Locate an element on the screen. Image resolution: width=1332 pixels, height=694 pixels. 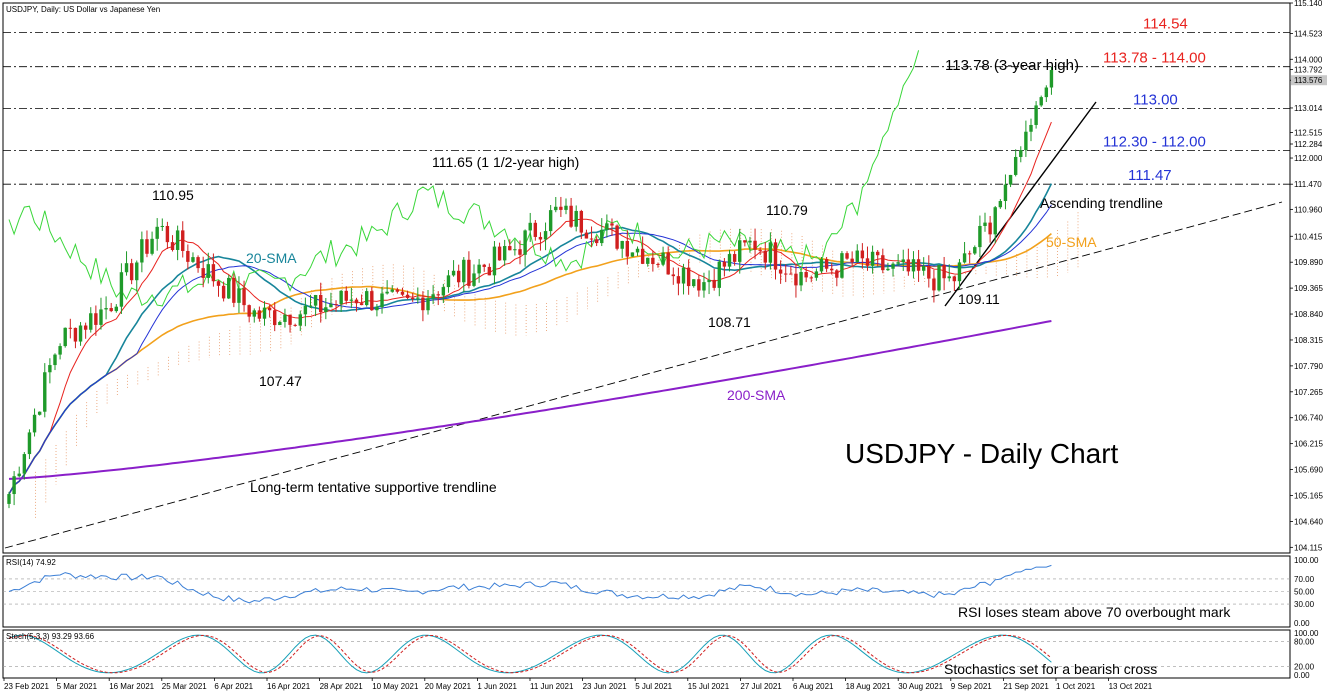
price-tick-label: 112.284 is located at coordinates (1308, 144).